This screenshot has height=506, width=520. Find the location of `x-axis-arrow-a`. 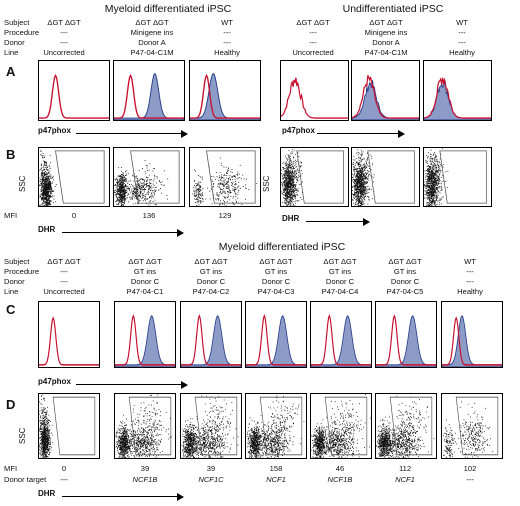

x-axis-arrow-a is located at coordinates (132, 133).